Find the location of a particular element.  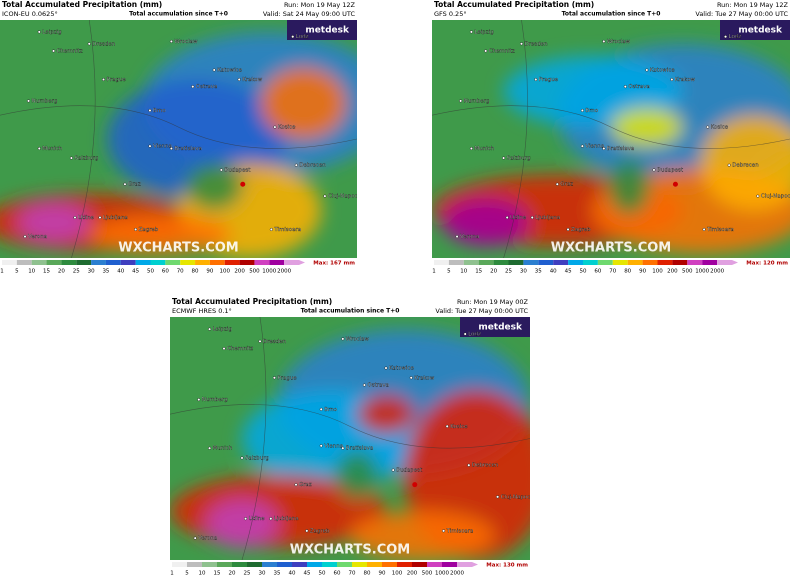

colorbar-label: 35 is located at coordinates (277, 574).